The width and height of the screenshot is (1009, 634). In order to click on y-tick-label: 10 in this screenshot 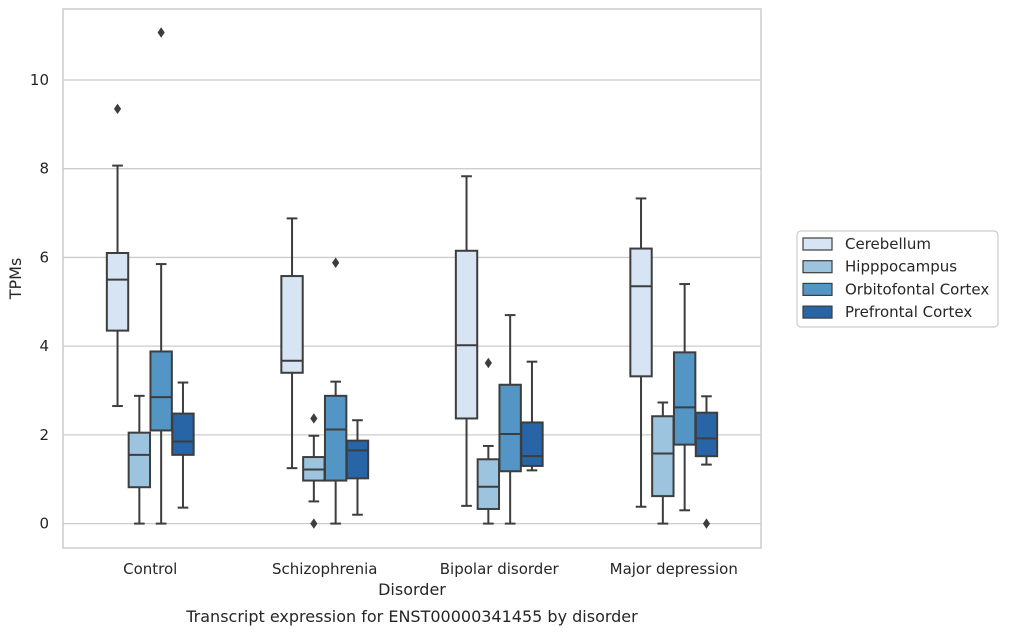, I will do `click(39, 80)`.